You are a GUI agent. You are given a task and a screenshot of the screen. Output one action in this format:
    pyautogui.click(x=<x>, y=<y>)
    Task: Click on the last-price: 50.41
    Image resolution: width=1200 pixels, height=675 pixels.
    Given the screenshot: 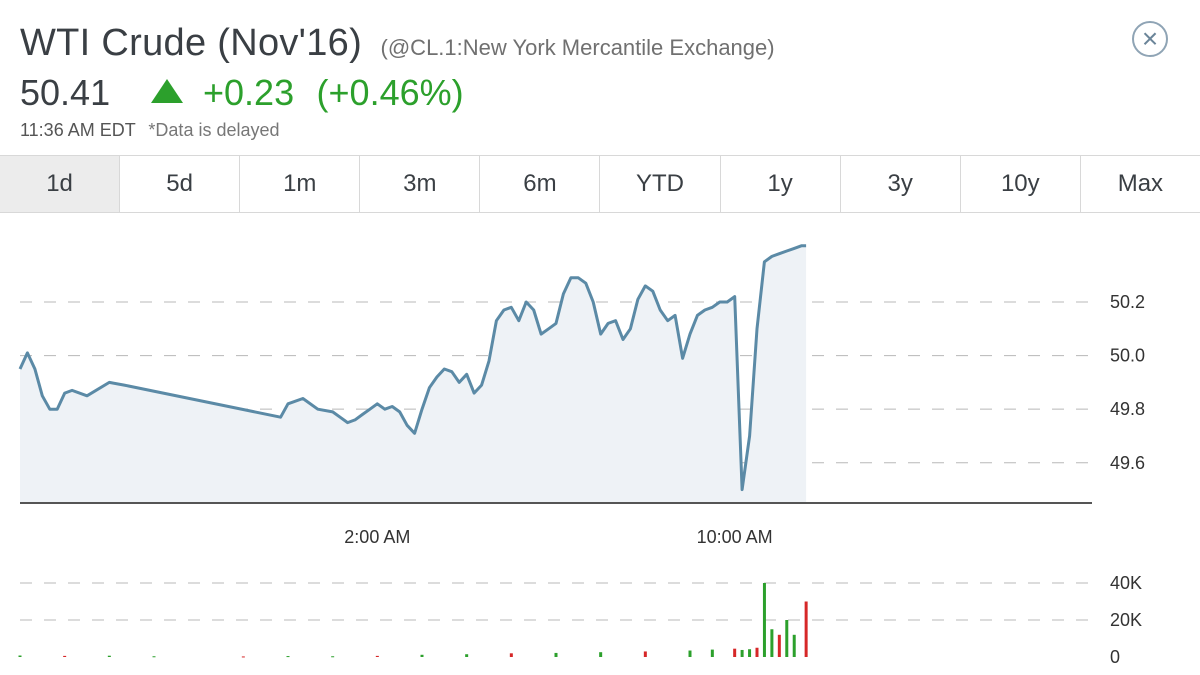 What is the action you would take?
    pyautogui.click(x=65, y=92)
    